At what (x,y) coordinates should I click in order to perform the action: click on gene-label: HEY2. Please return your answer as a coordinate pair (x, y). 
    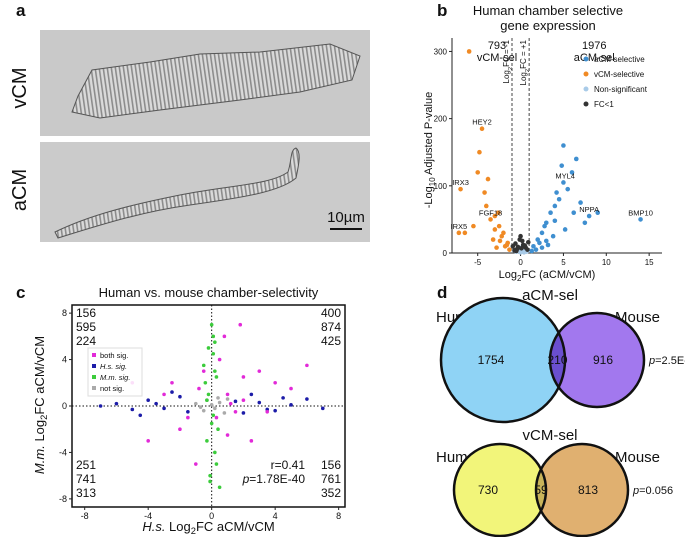
    Looking at the image, I should click on (482, 122).